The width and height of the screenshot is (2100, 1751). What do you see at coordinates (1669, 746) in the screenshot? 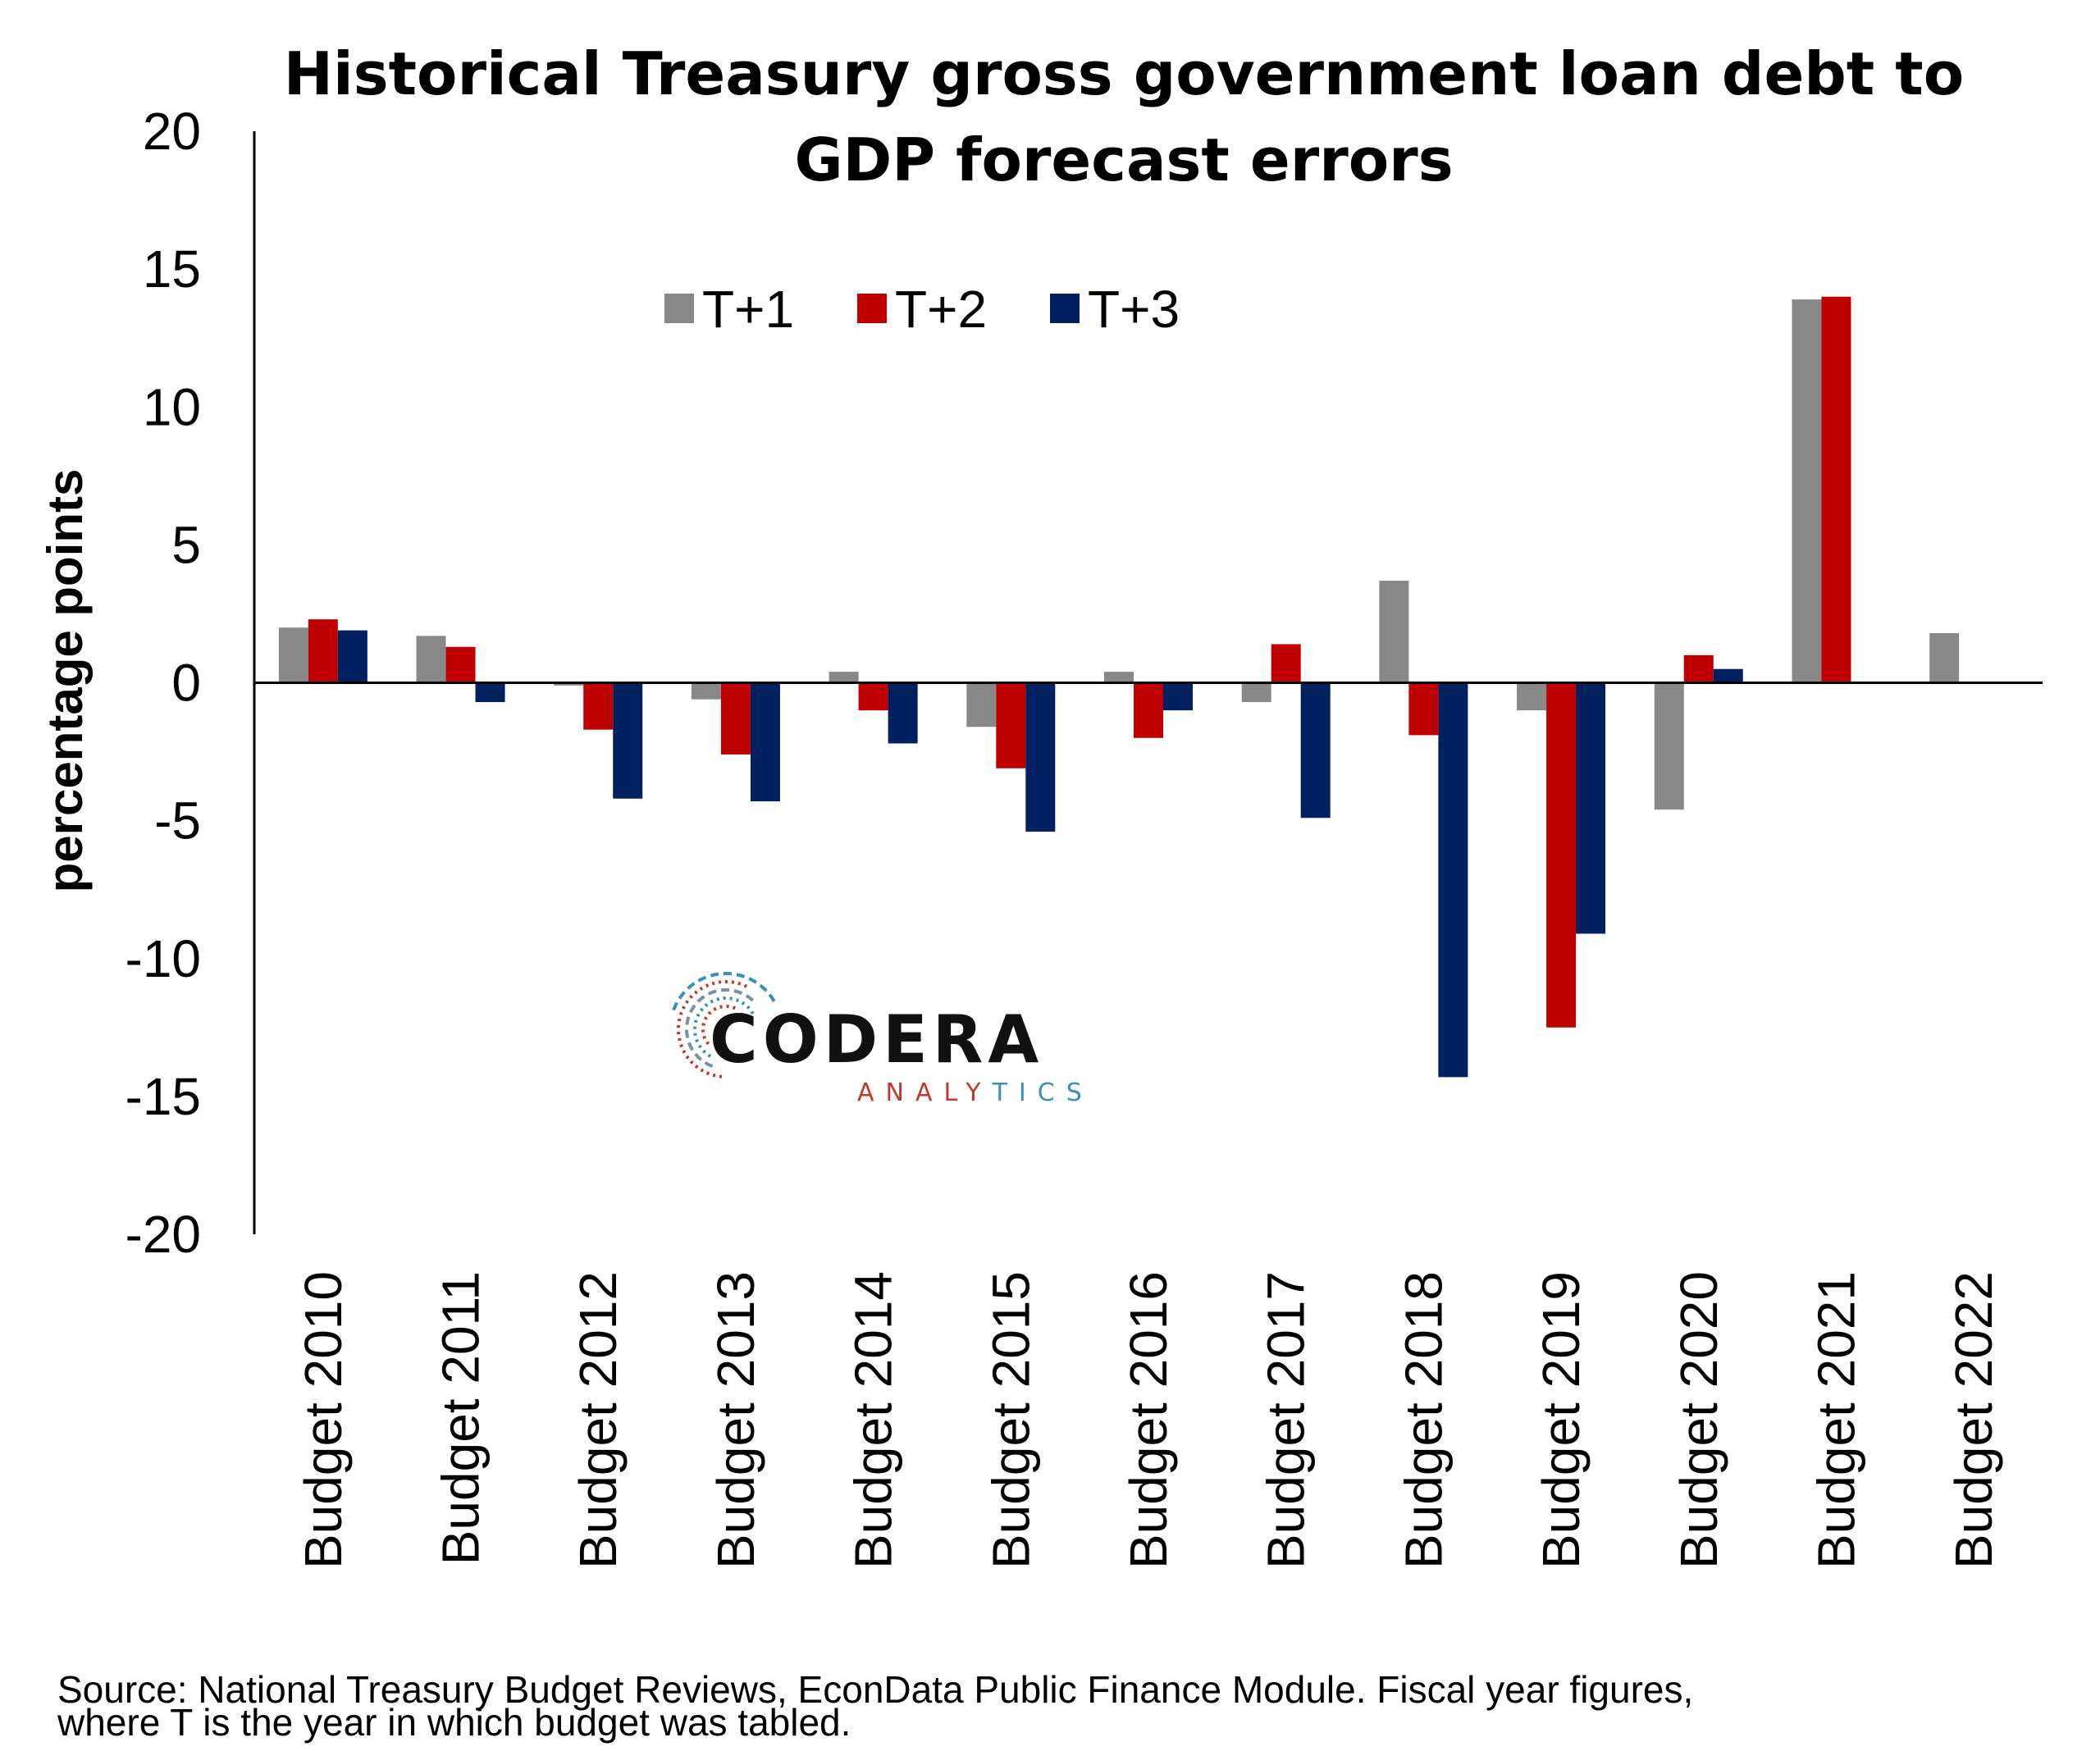
I see `bar-t1-budget-2020` at bounding box center [1669, 746].